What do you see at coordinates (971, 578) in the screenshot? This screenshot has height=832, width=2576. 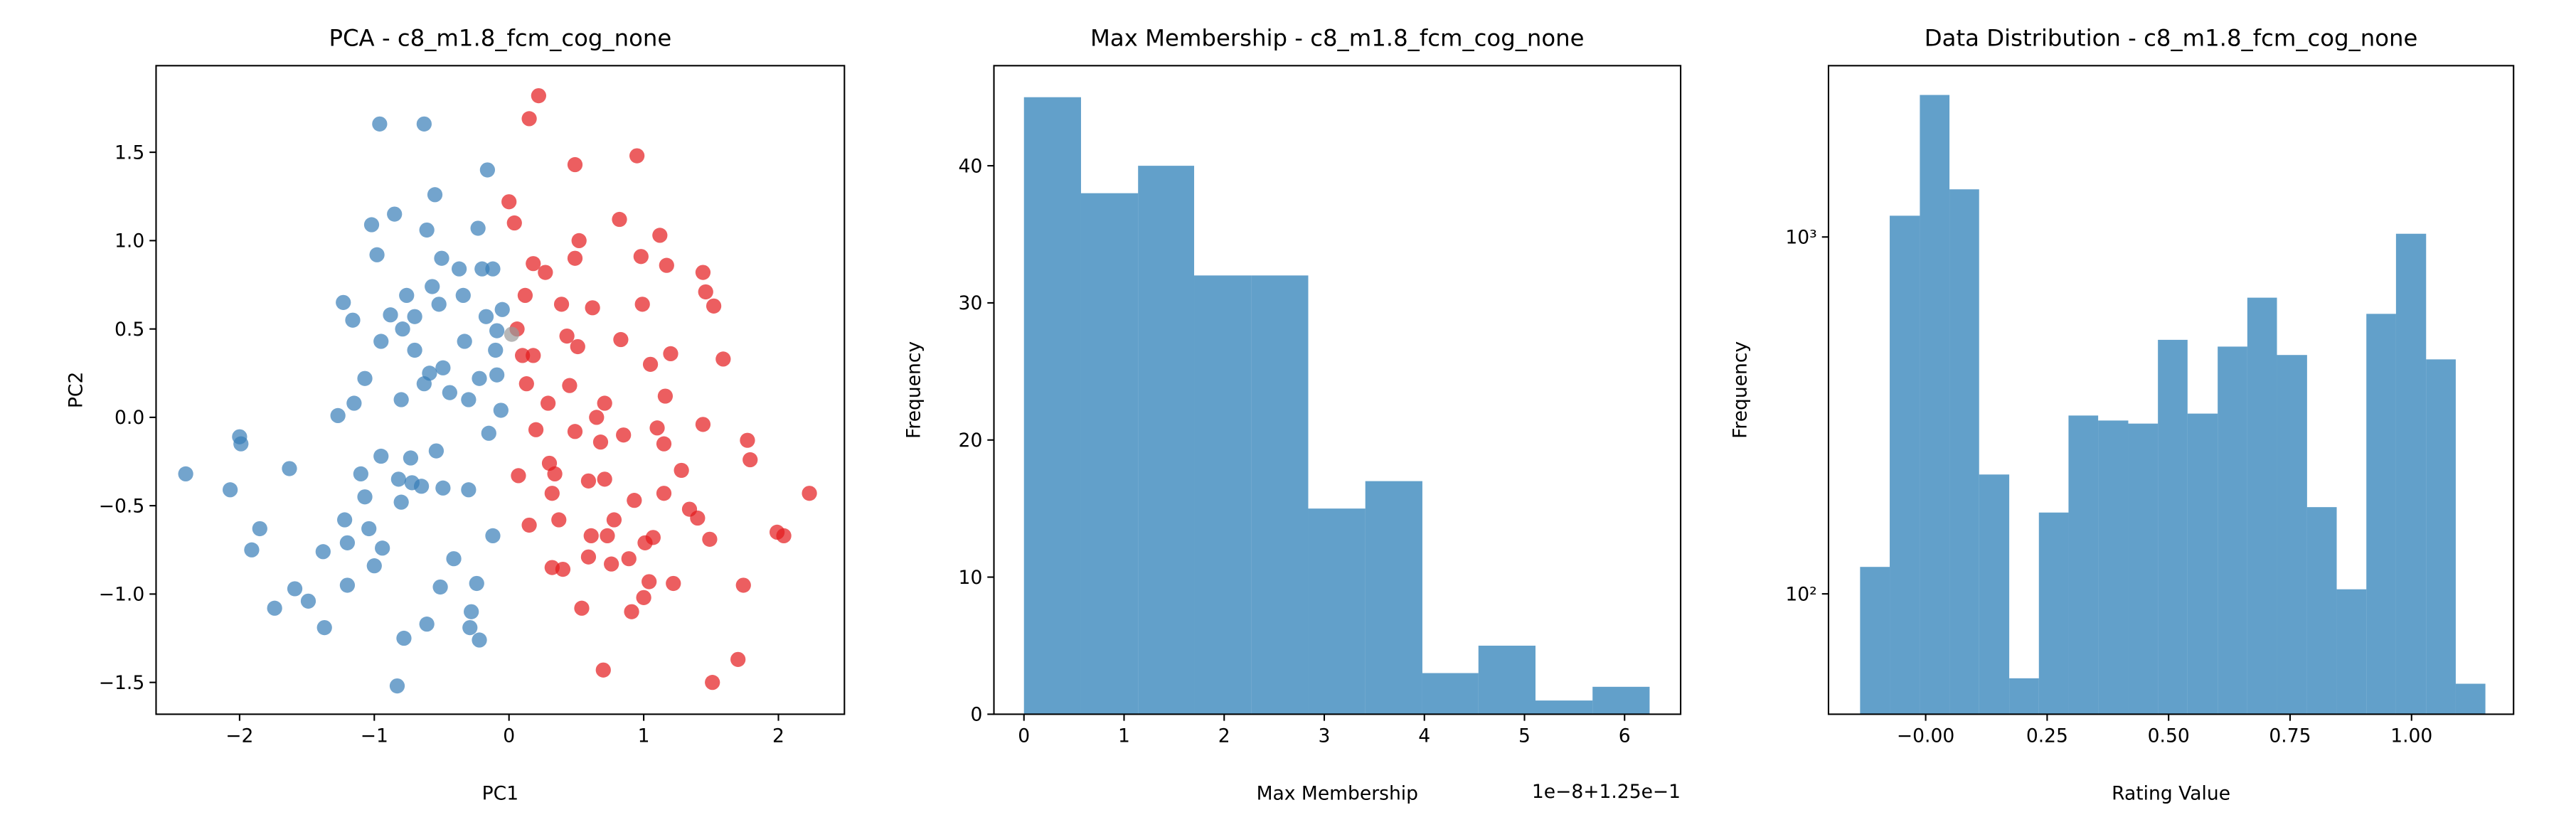 I see `y-tick-label: 10` at bounding box center [971, 578].